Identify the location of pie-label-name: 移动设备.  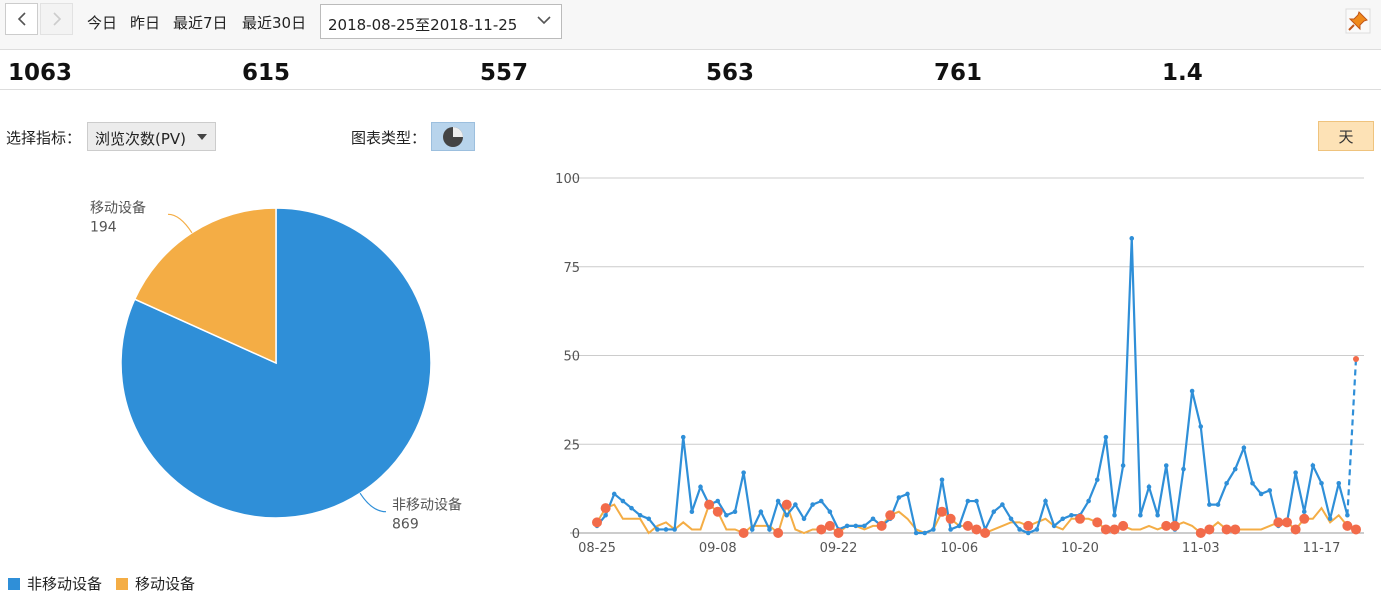
(118, 207).